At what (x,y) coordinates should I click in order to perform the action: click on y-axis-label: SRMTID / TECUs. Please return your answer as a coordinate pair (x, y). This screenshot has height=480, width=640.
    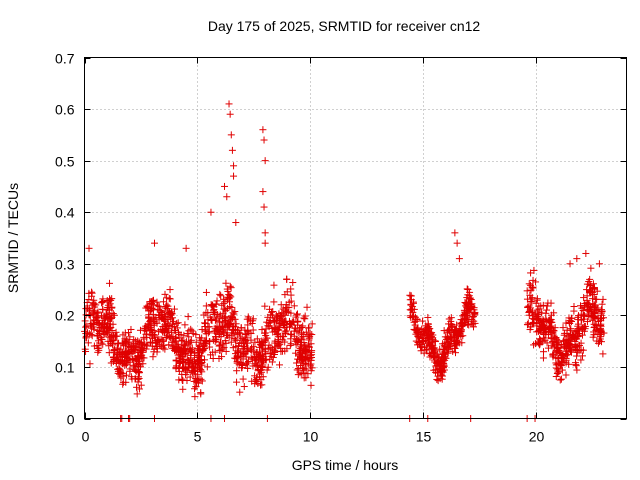
    Looking at the image, I should click on (13, 238).